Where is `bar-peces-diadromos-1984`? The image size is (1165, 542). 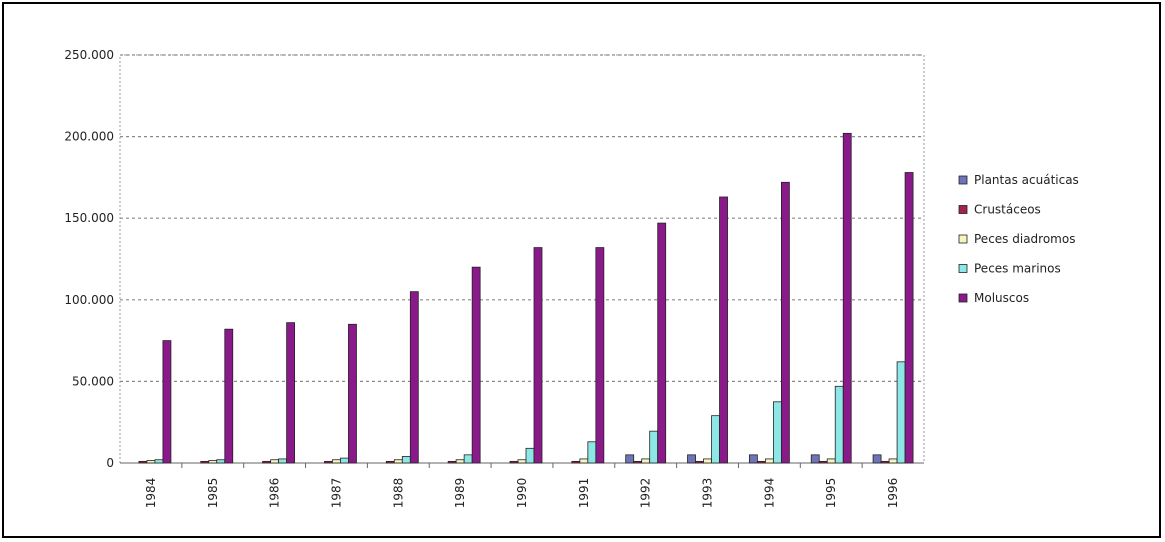 bar-peces-diadromos-1984 is located at coordinates (151, 462).